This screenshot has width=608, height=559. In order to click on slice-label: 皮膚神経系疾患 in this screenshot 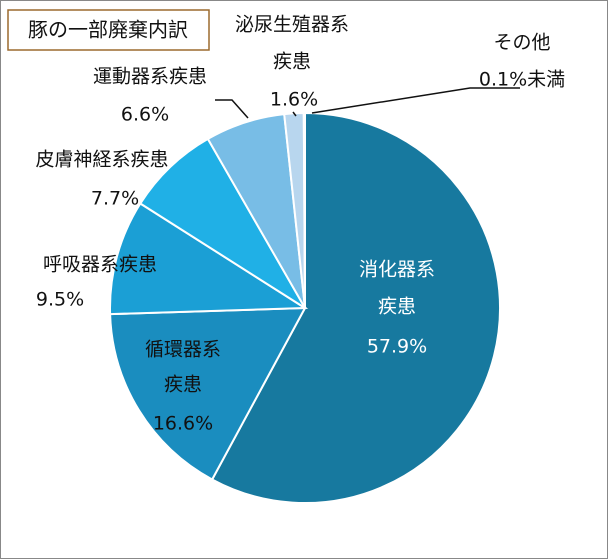, I will do `click(101, 160)`.